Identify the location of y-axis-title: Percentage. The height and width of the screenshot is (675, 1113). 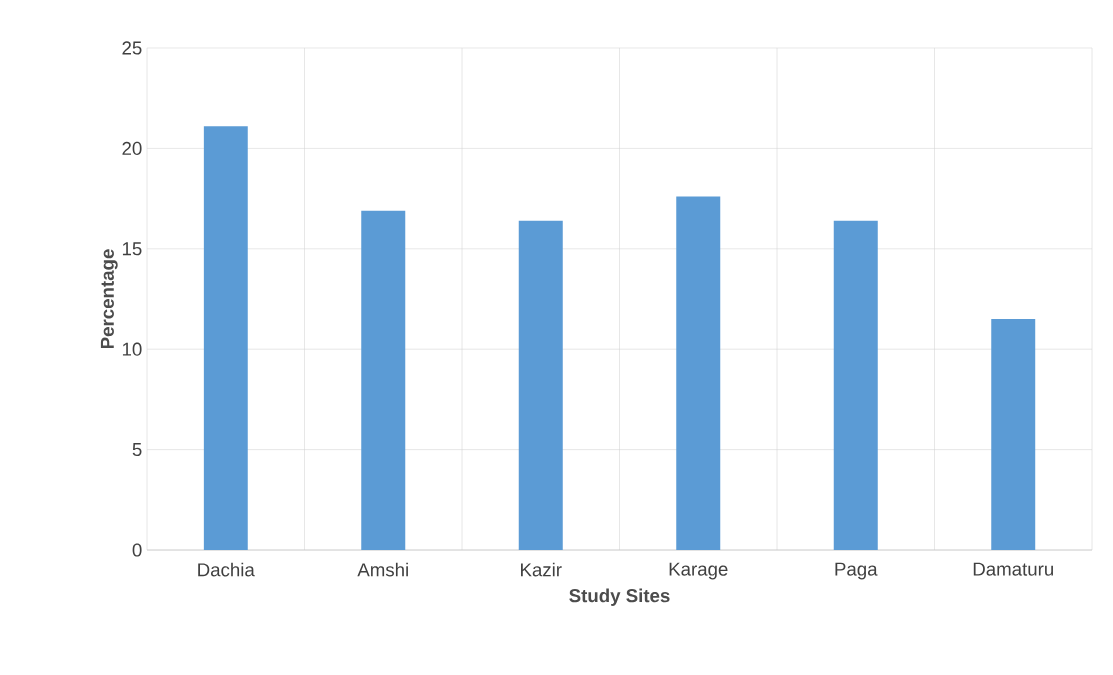
(109, 299).